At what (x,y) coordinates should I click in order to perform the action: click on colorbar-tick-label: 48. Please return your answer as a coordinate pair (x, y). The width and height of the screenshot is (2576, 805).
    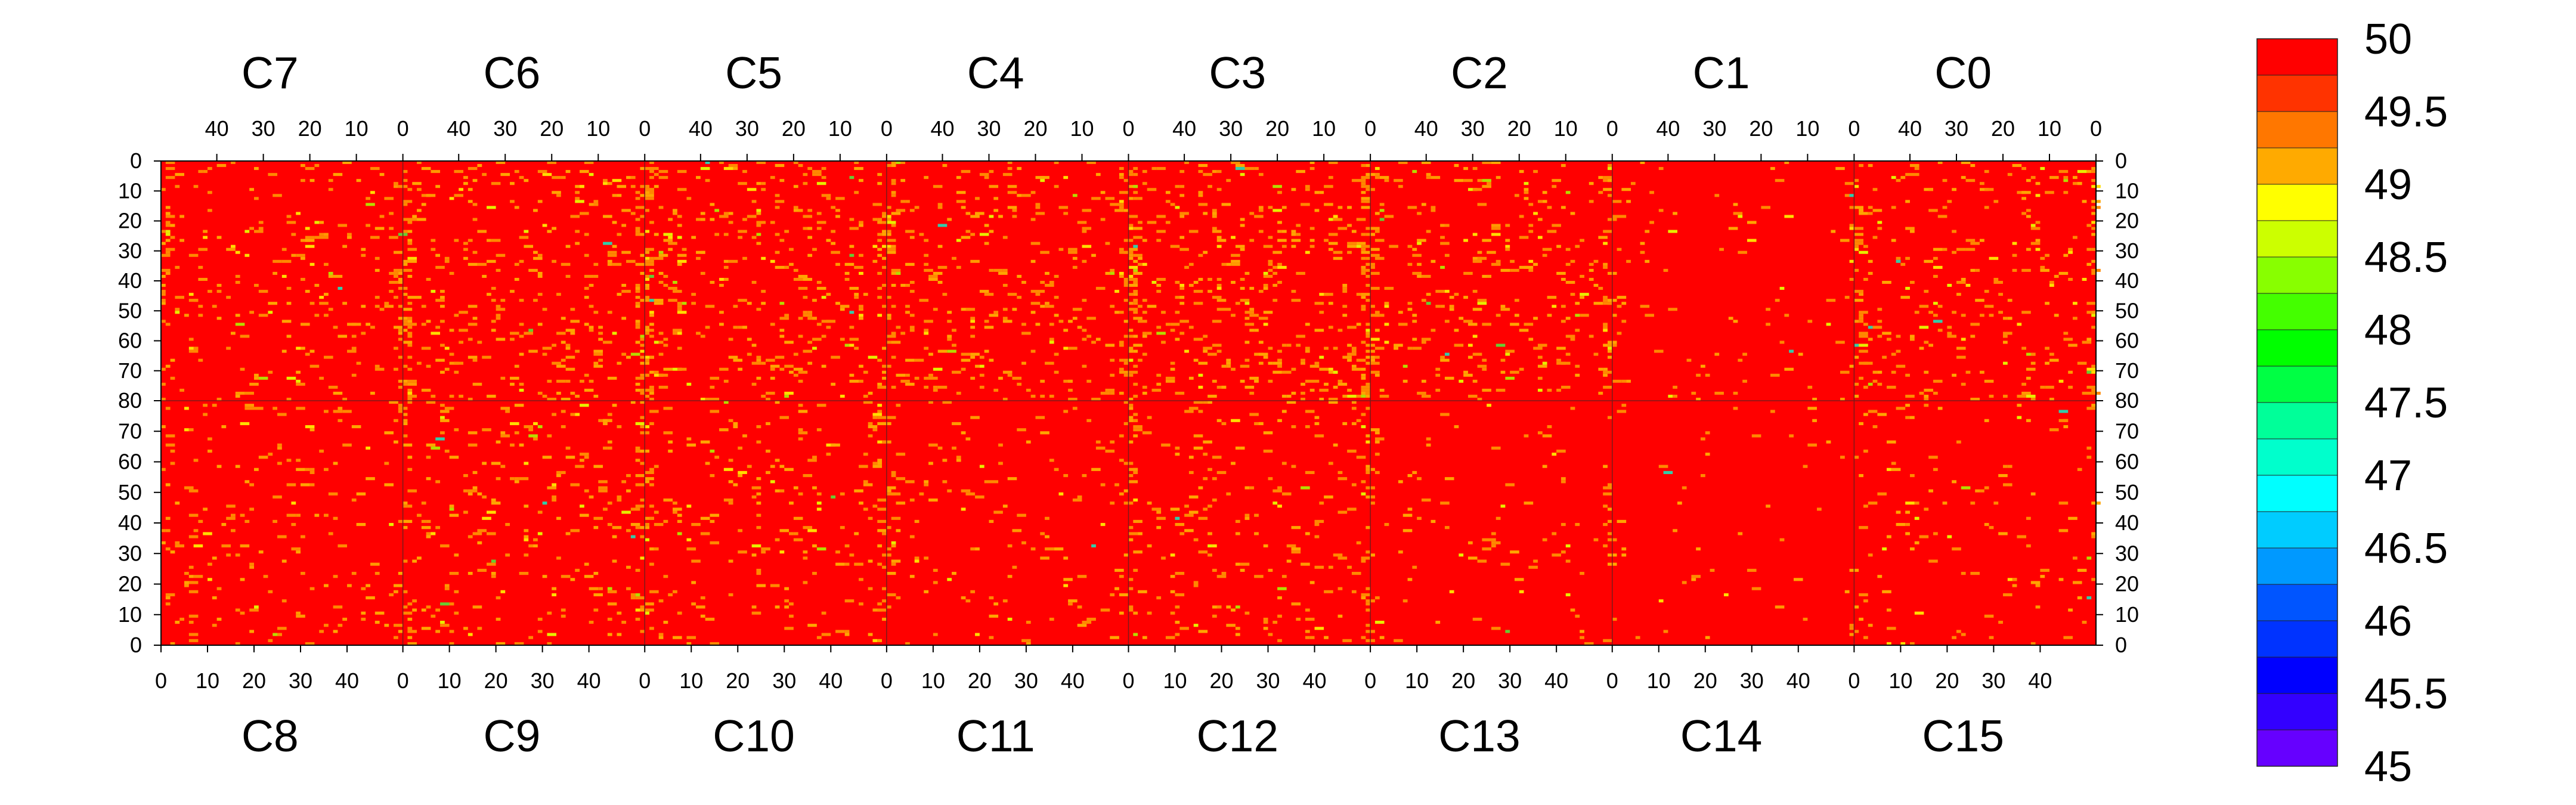
    Looking at the image, I should click on (2388, 330).